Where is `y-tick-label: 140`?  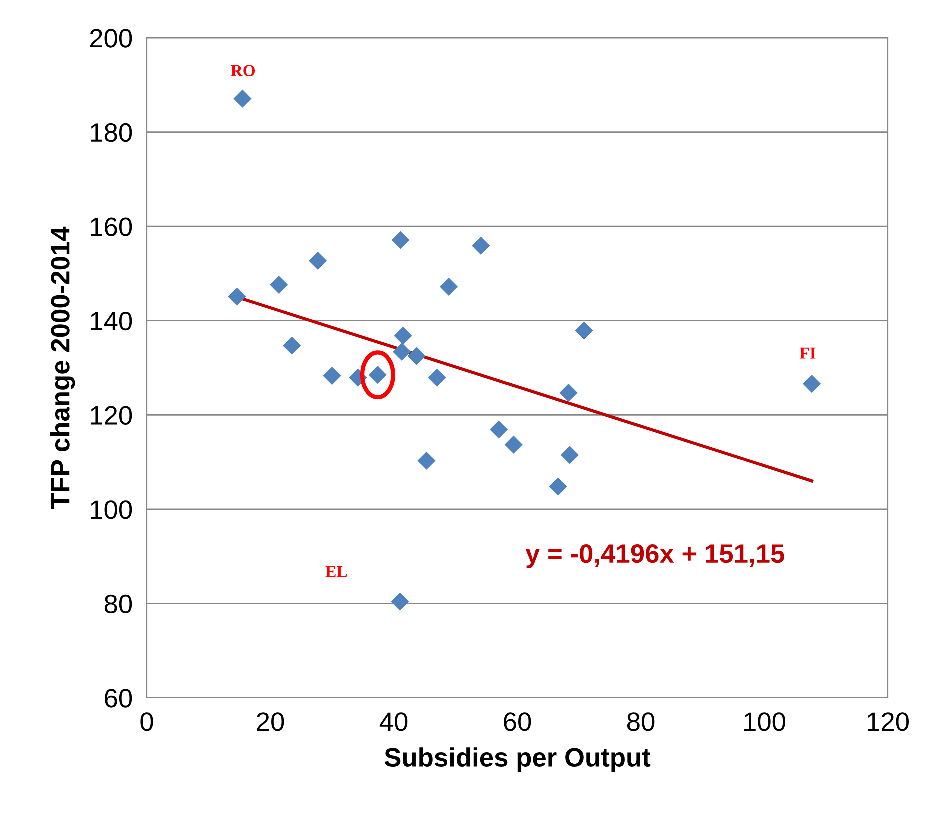 y-tick-label: 140 is located at coordinates (111, 321).